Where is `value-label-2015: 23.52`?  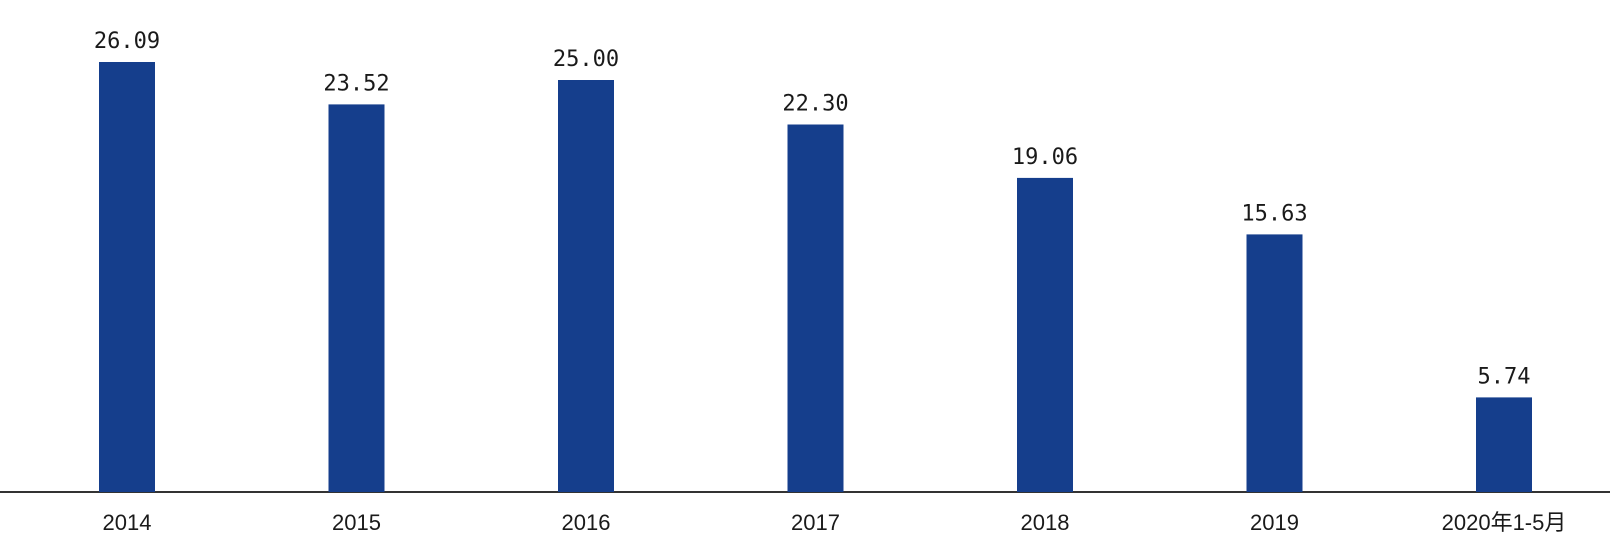 value-label-2015: 23.52 is located at coordinates (356, 83).